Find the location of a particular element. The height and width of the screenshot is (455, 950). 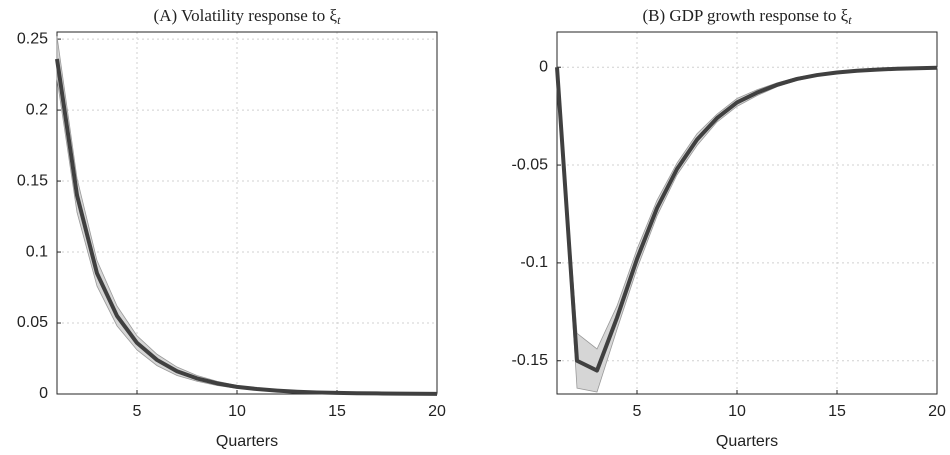

y-tick-label: 0.05 is located at coordinates (32, 322).